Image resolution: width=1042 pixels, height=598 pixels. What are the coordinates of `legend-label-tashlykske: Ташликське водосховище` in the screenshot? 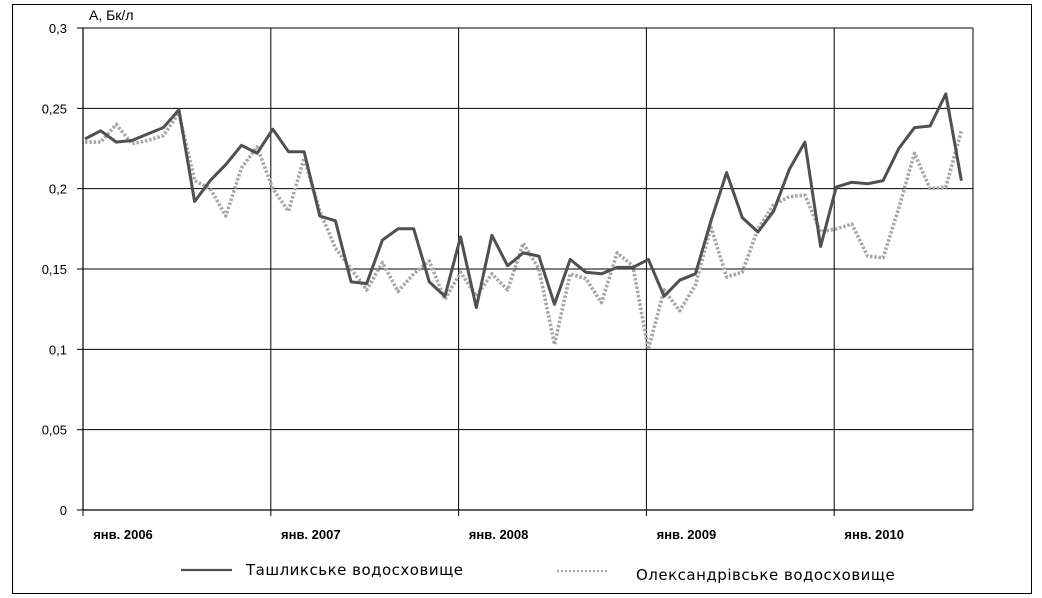 It's located at (354, 570).